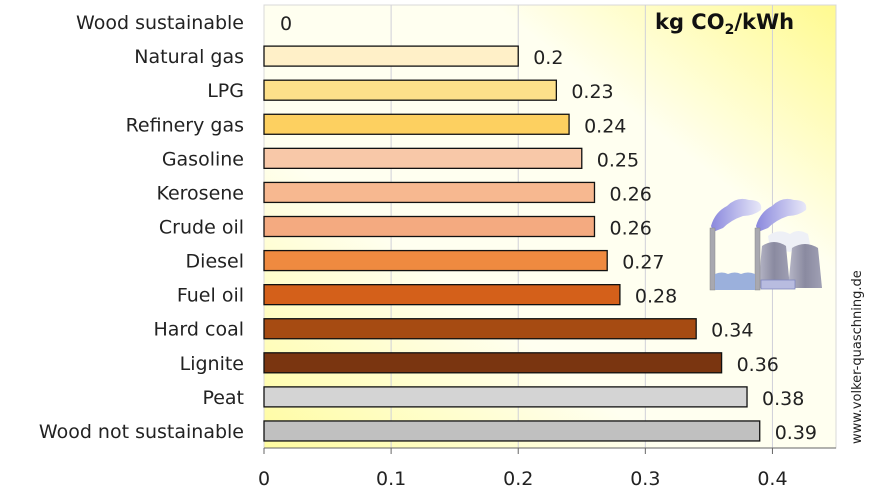 The height and width of the screenshot is (495, 870). I want to click on category-label: Fuel oil, so click(210, 296).